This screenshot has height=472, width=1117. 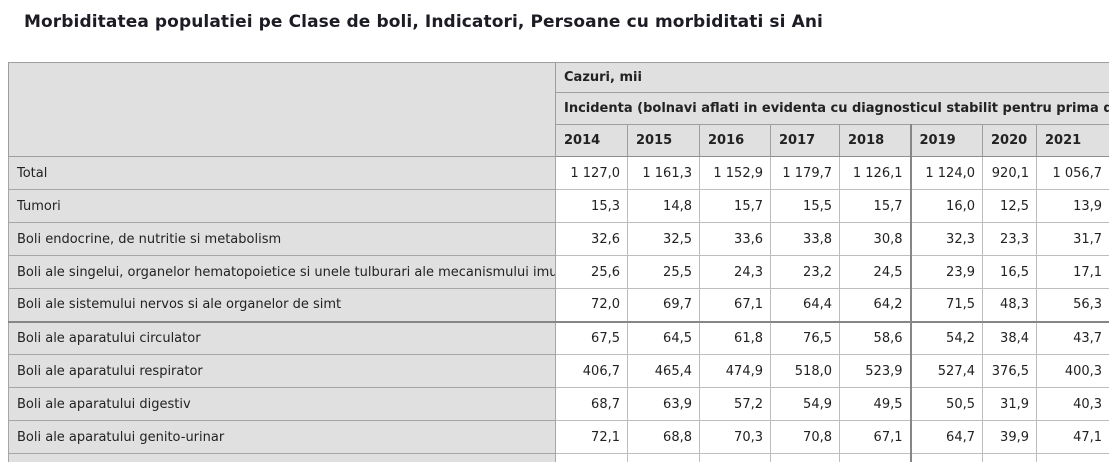 I want to click on row-label: Tumori, so click(x=282, y=206).